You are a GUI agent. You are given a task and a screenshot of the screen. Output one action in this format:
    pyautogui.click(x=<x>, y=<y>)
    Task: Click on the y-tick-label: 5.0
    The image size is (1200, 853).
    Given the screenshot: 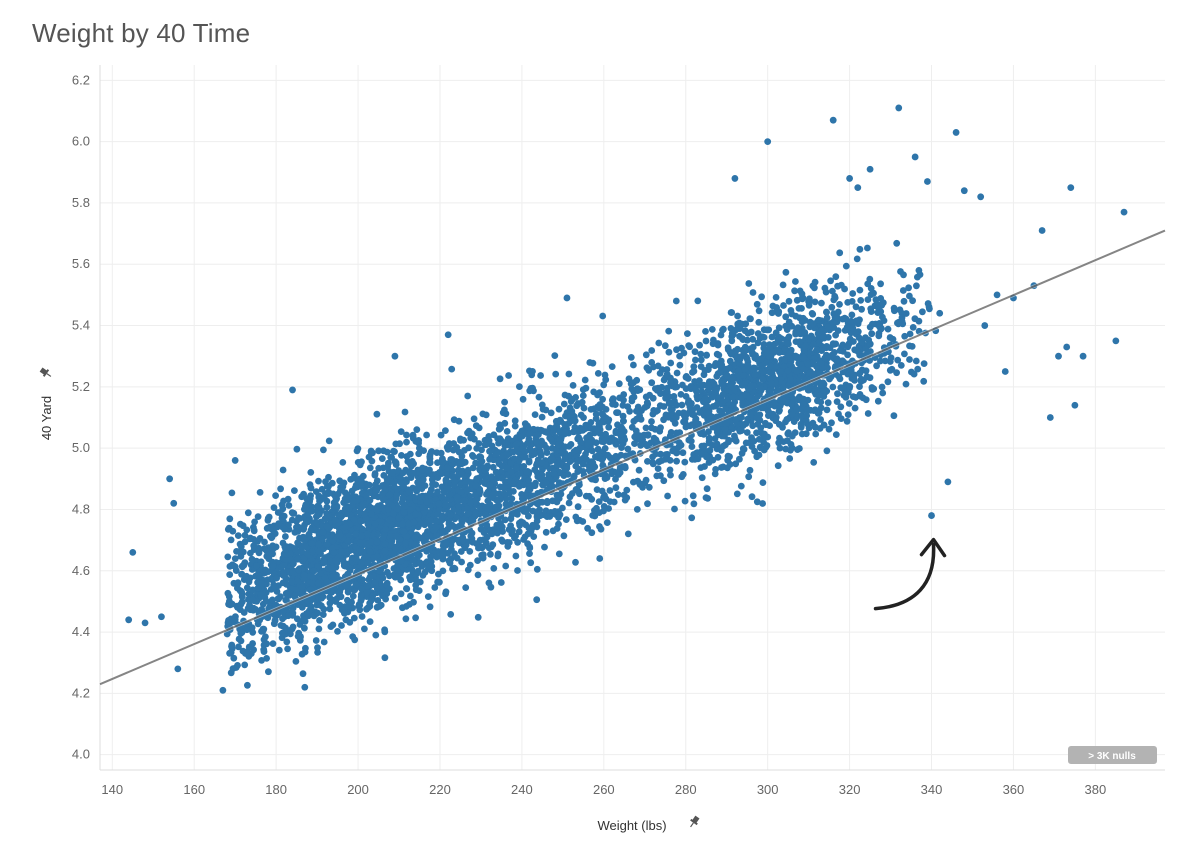 What is the action you would take?
    pyautogui.click(x=81, y=447)
    